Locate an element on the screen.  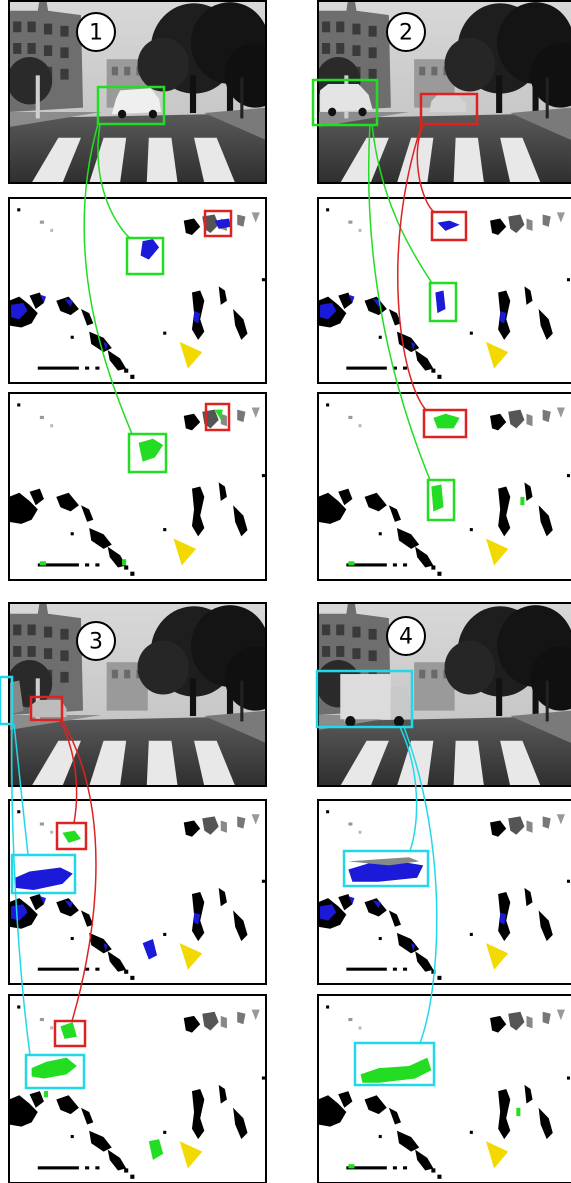
panel-2-photo: 2 is located at coordinates (441, 92).